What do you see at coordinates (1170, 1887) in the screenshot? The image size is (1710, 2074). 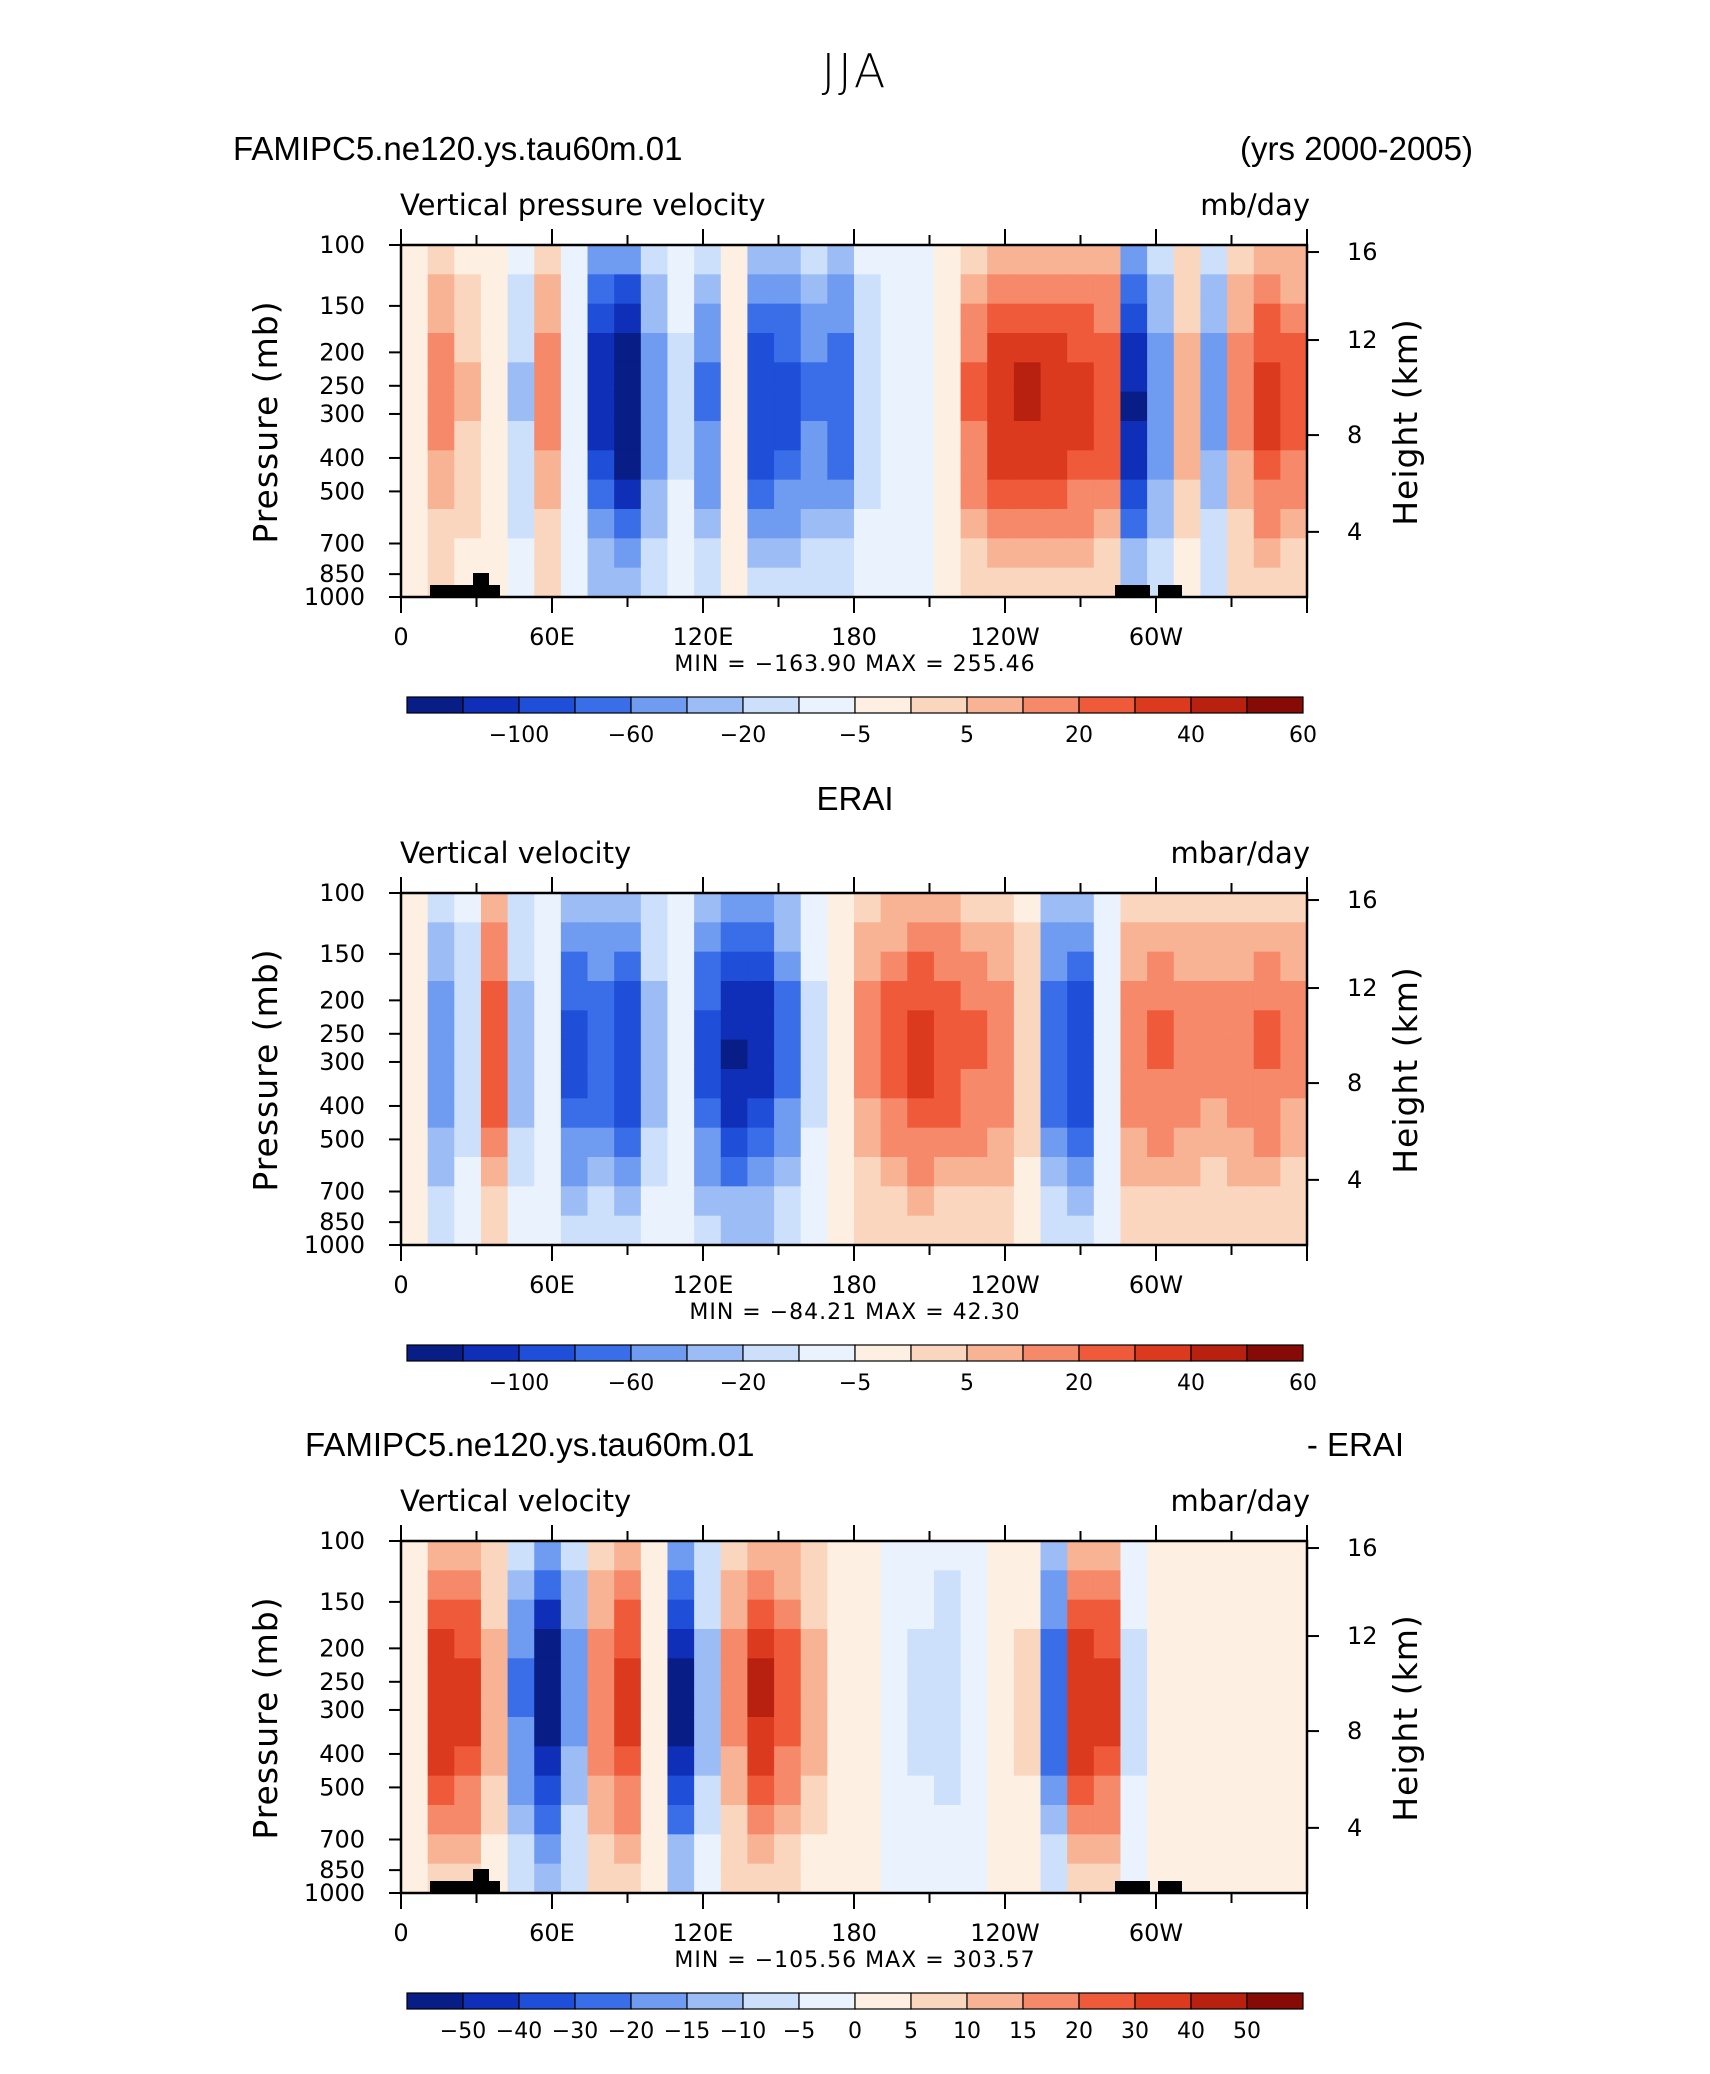 I see `topography-mask` at bounding box center [1170, 1887].